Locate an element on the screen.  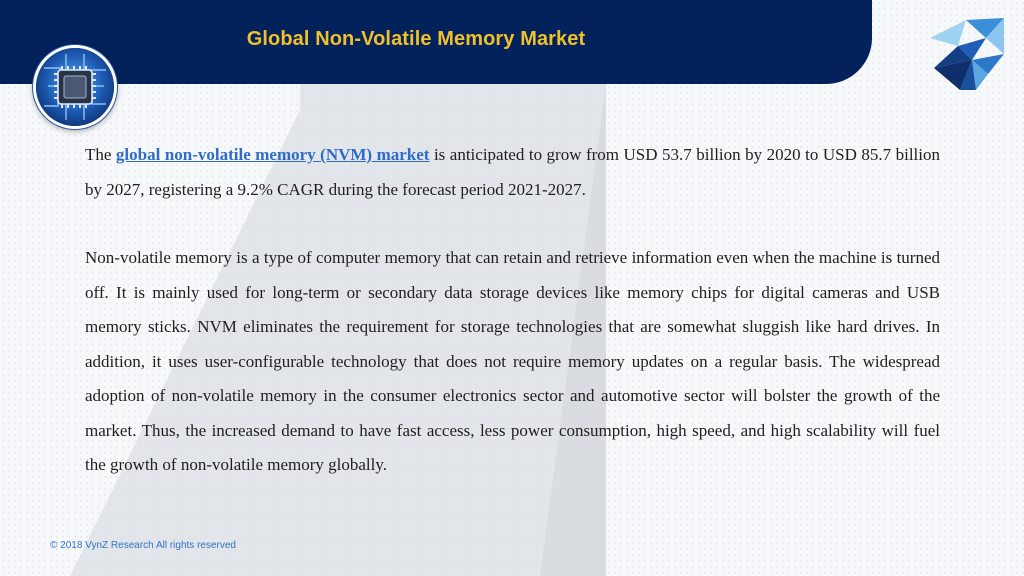
intro-lead-text: The is located at coordinates (100, 154).